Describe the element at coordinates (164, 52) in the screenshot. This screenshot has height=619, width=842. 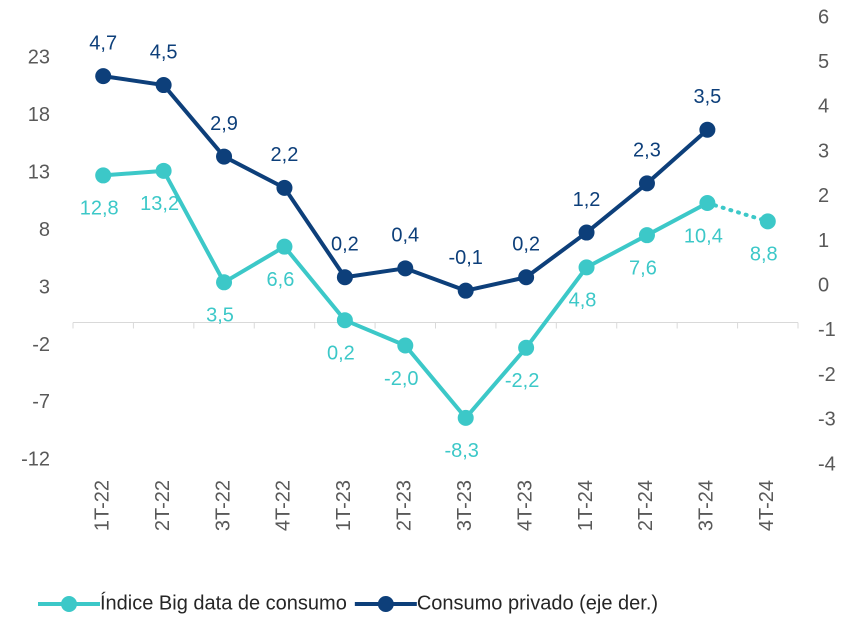
I see `value-label: 4,5` at that location.